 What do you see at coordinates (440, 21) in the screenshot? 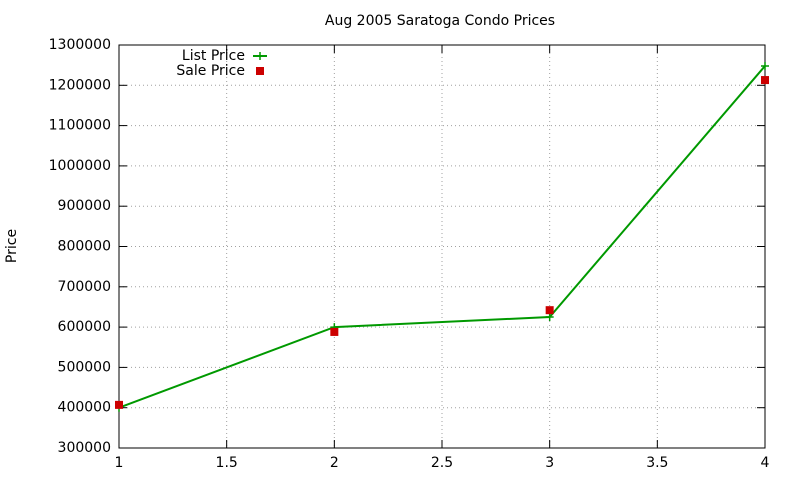
I see `chart-title: Aug 2005 Saratoga Condo Prices` at bounding box center [440, 21].